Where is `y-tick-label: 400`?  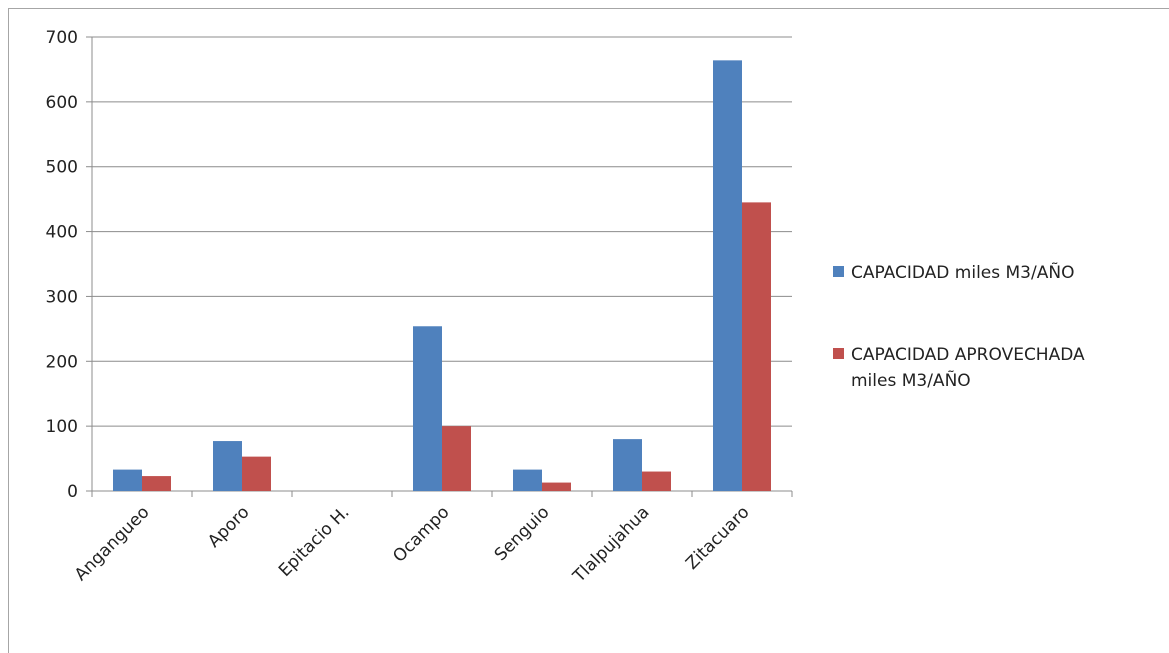
y-tick-label: 400 is located at coordinates (62, 233).